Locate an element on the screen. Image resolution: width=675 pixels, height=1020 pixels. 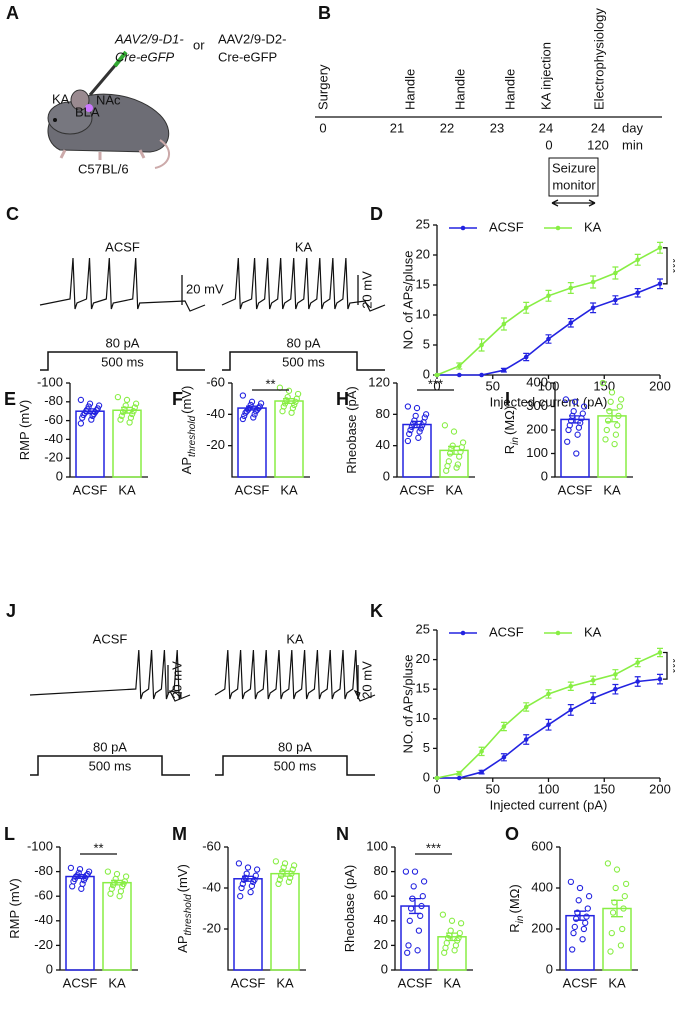
y-tick-label: -60 is located at coordinates (43, 895).